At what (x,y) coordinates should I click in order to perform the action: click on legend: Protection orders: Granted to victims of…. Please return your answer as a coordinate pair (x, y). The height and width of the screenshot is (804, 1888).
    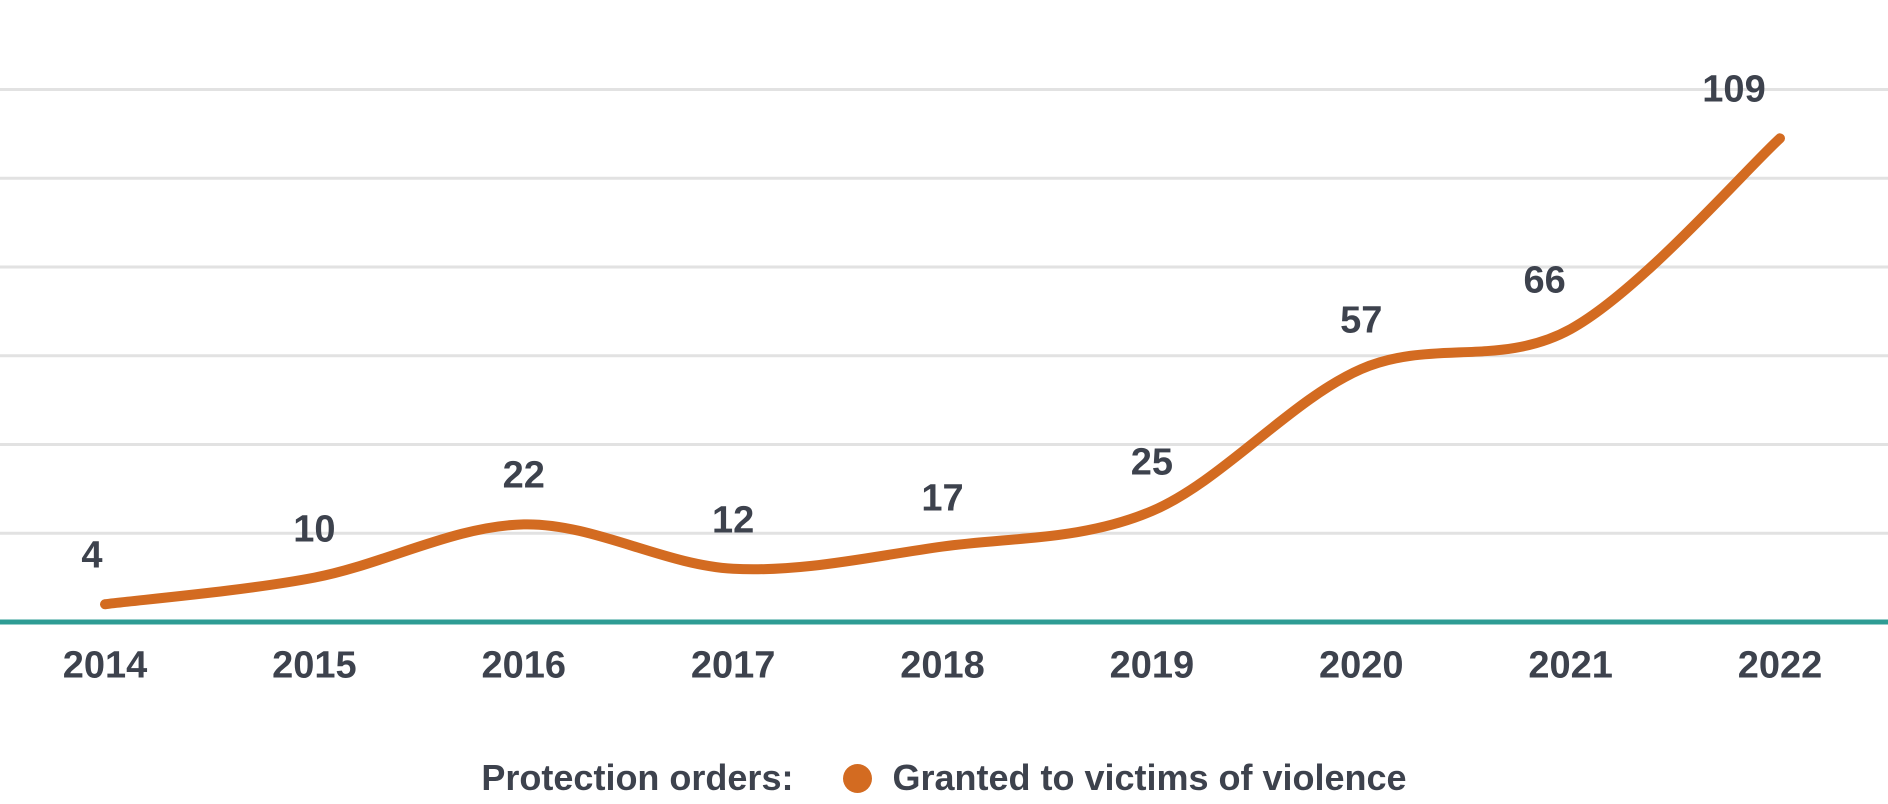
    Looking at the image, I should click on (944, 778).